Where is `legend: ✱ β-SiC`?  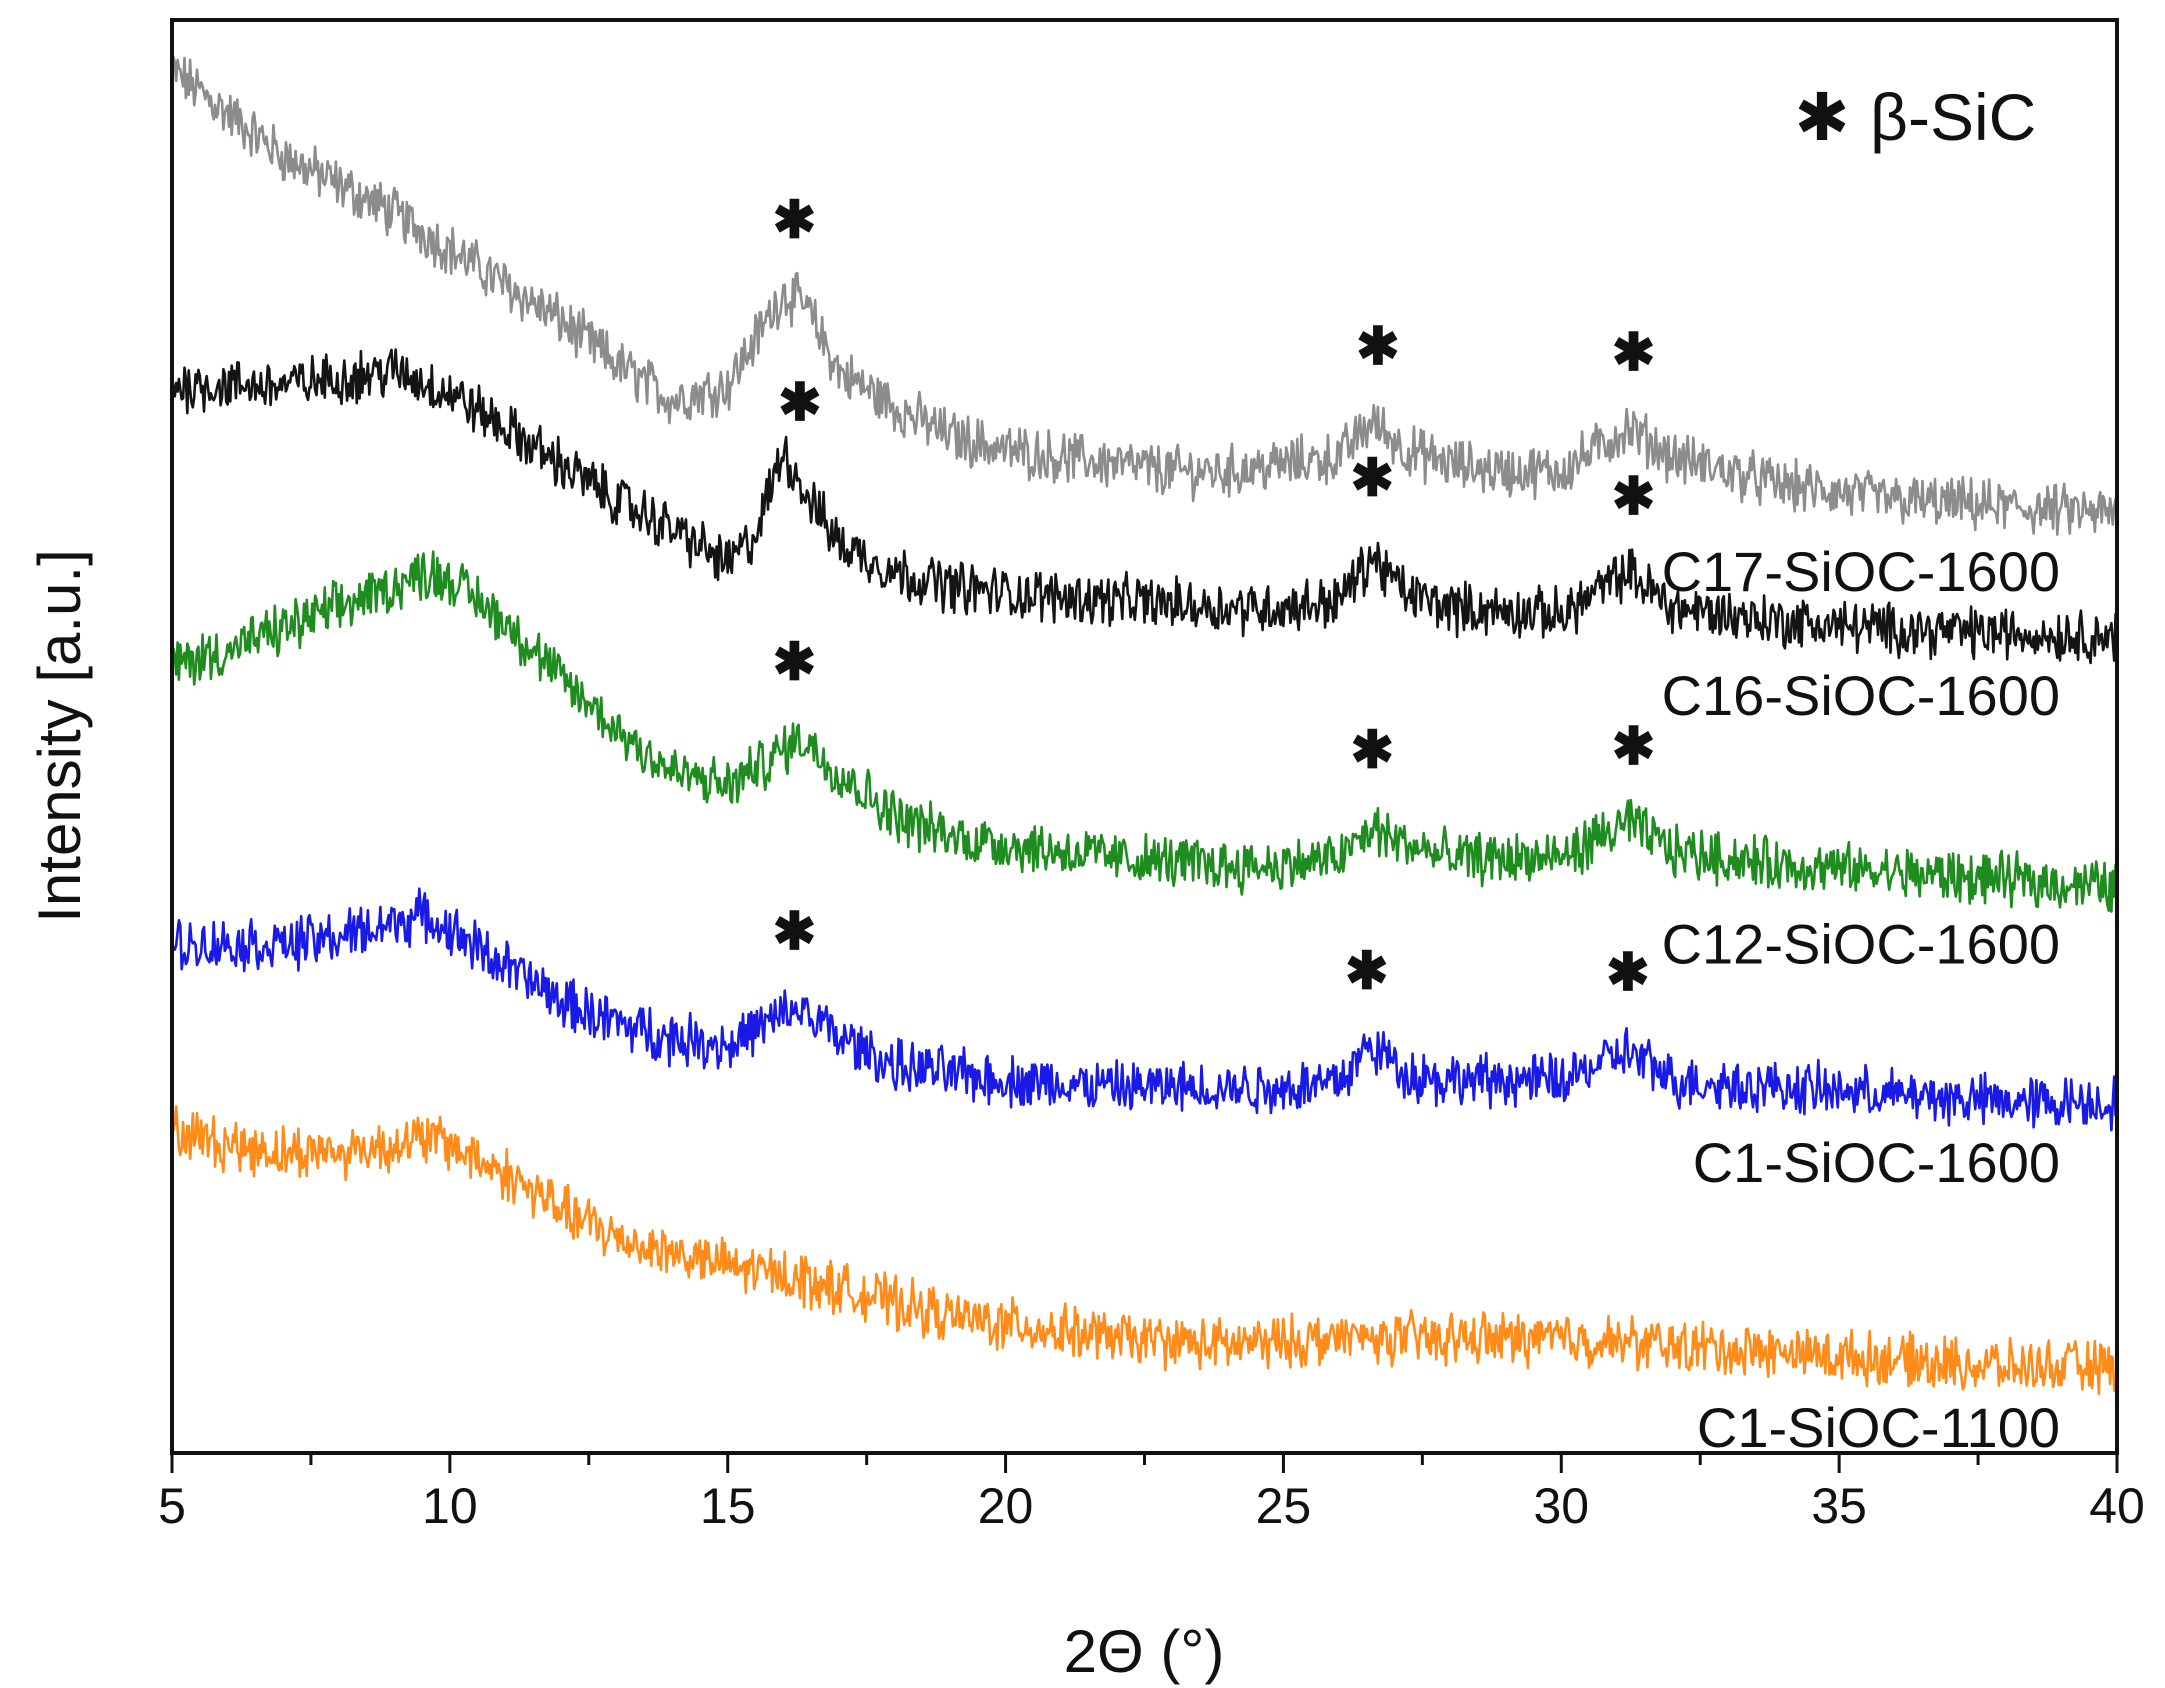
legend: ✱ β-SiC is located at coordinates (1915, 117).